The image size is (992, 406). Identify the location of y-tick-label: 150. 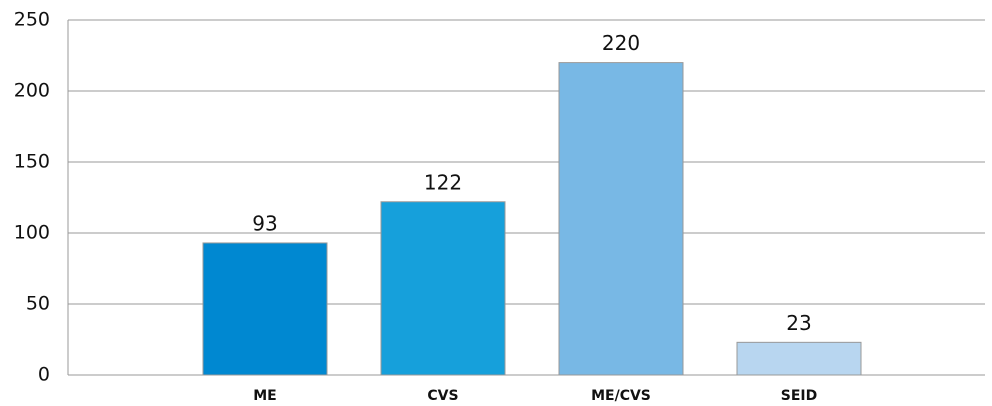
(32, 162).